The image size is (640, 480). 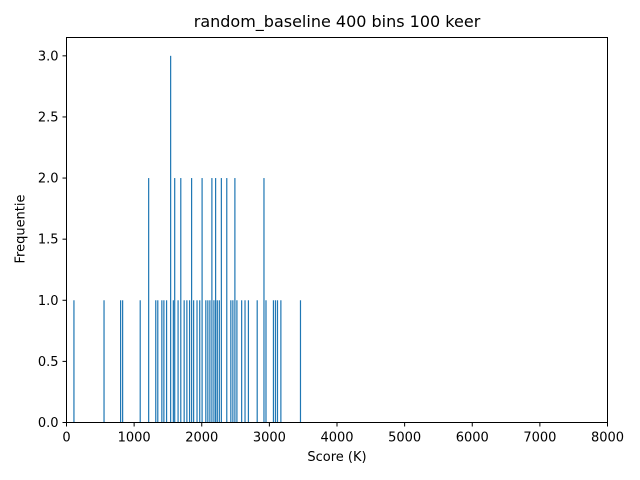 I want to click on x-tick-label: 6000, so click(x=472, y=438).